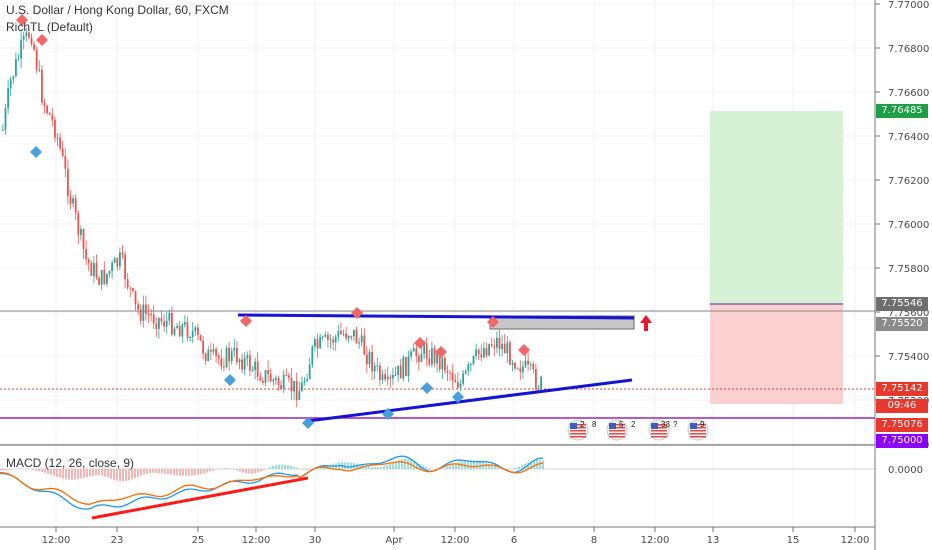 This screenshot has height=550, width=932. What do you see at coordinates (793, 540) in the screenshot?
I see `time-tick-label: 15` at bounding box center [793, 540].